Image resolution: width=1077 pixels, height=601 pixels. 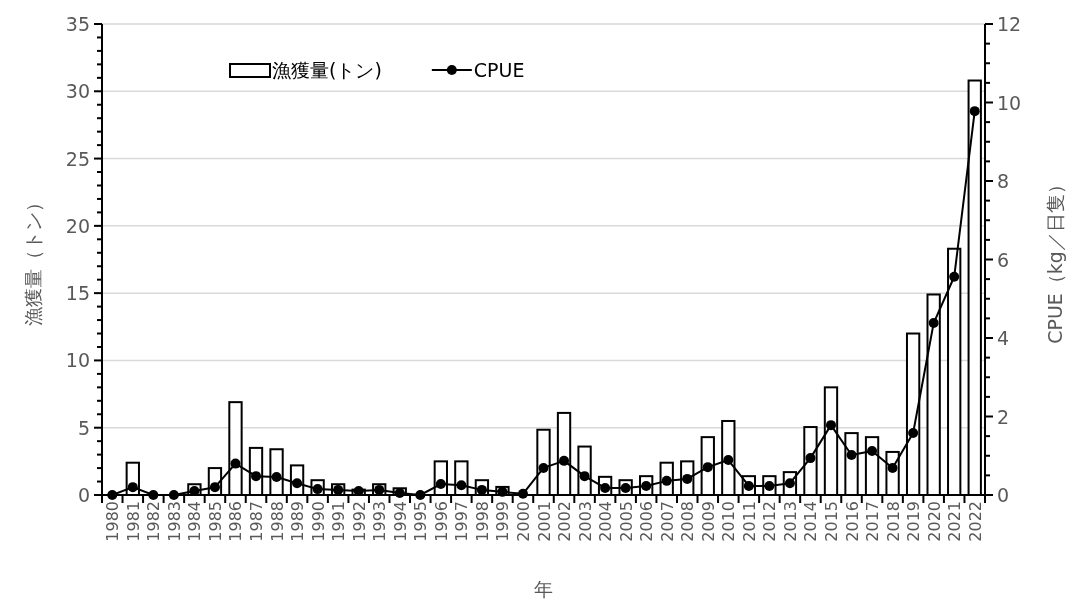 I want to click on x-tick-label: 1991, so click(x=339, y=521).